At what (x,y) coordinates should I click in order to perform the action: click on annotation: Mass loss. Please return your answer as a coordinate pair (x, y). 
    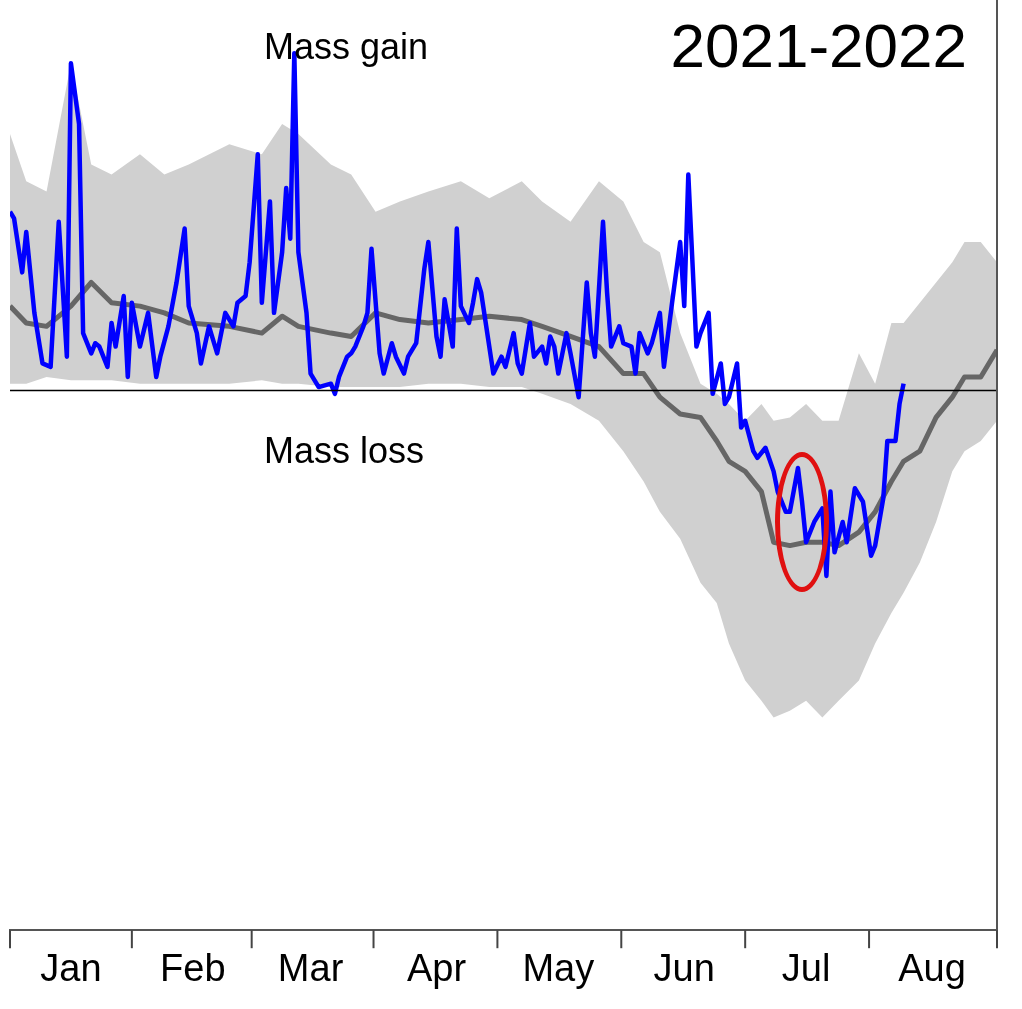
    Looking at the image, I should click on (344, 451).